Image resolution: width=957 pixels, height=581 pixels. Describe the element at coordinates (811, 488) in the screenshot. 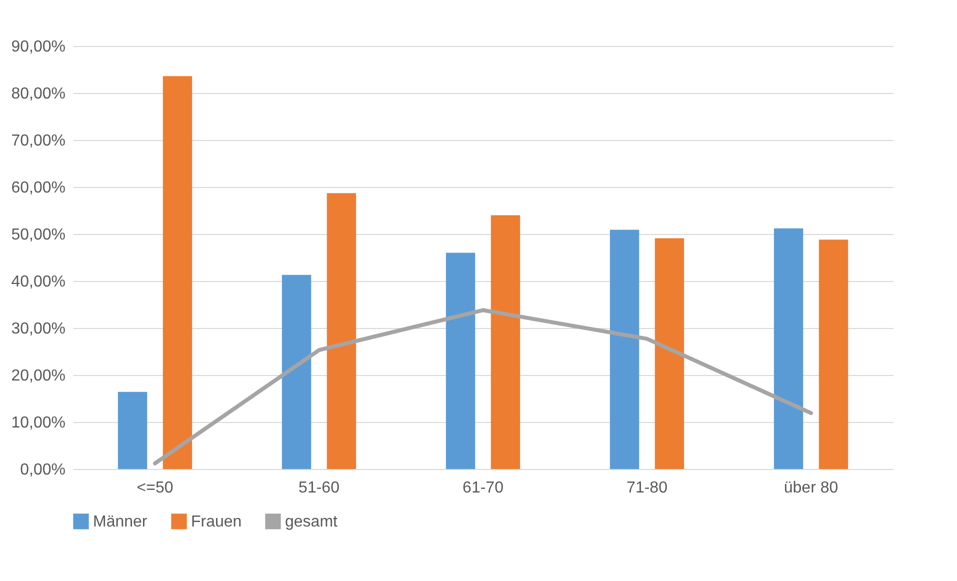

I see `x-tick-label: über 80` at that location.